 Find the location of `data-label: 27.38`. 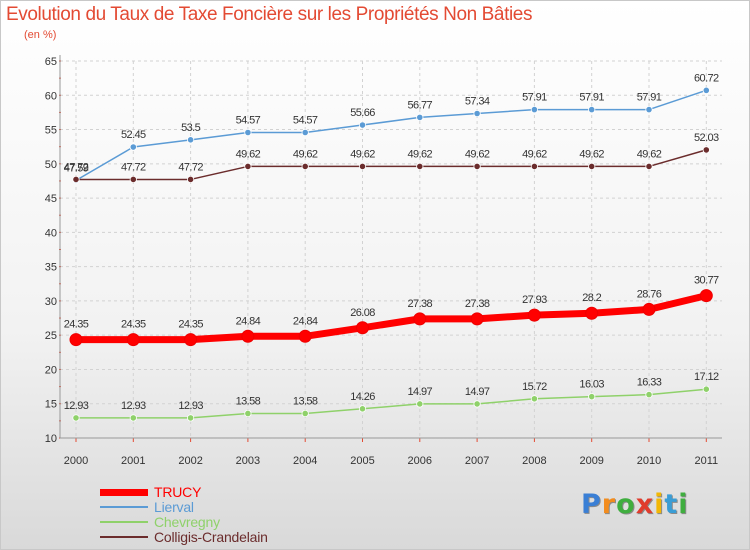

data-label: 27.38 is located at coordinates (477, 304).